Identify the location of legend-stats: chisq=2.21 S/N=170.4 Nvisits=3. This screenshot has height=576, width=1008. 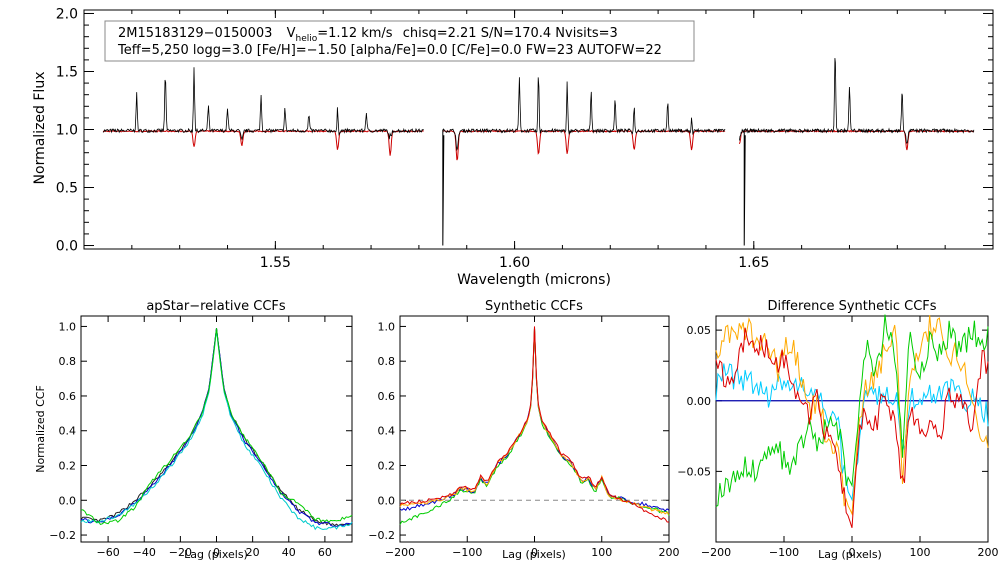
(510, 33).